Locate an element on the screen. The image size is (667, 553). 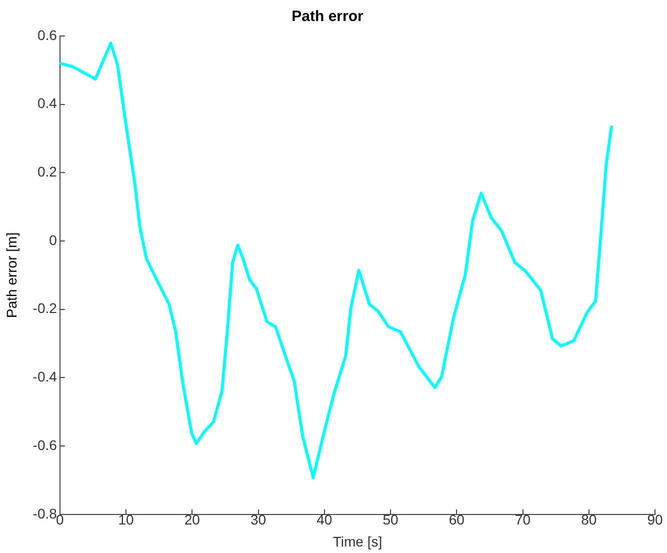
x-tick-label: 60 is located at coordinates (456, 520).